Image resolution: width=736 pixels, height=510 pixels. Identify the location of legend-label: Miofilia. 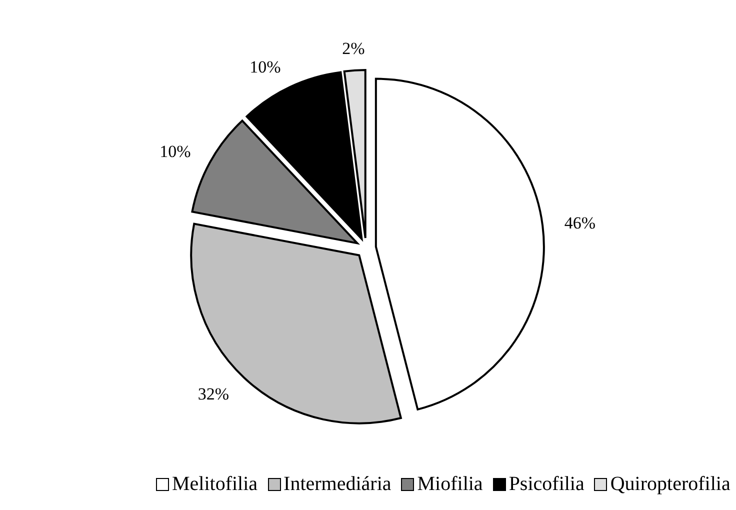
(450, 484).